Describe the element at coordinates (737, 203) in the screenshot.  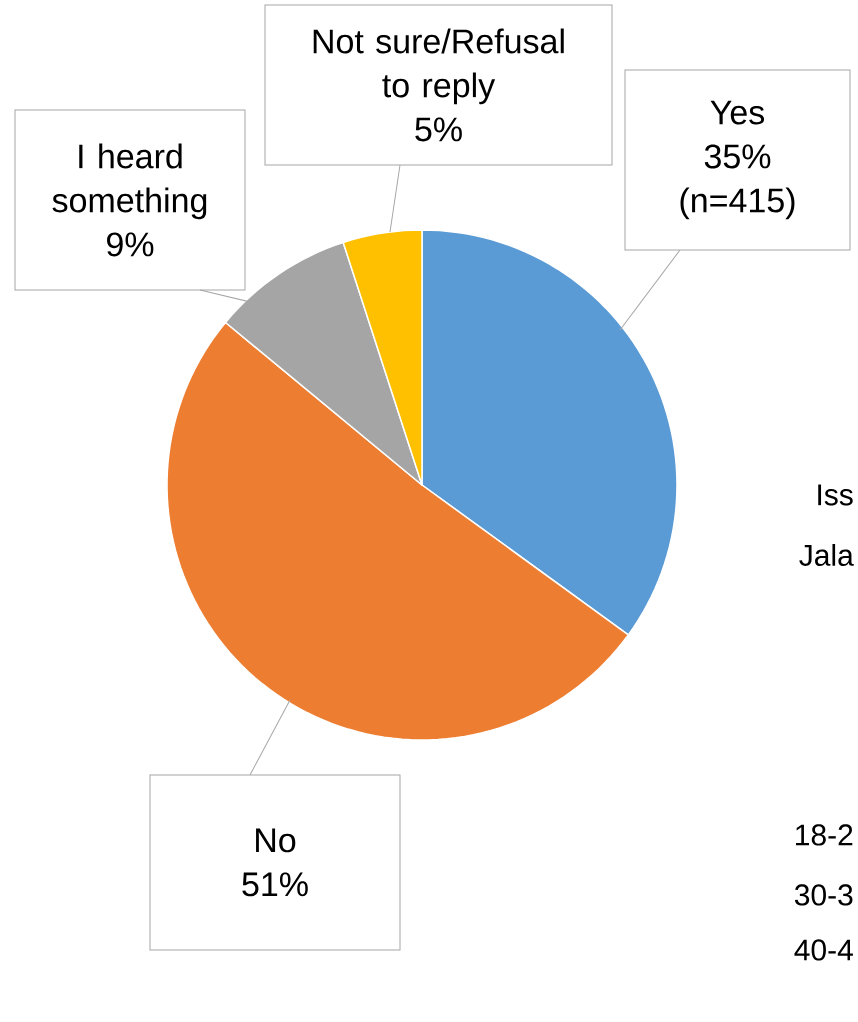
I see `text: (n=415)` at that location.